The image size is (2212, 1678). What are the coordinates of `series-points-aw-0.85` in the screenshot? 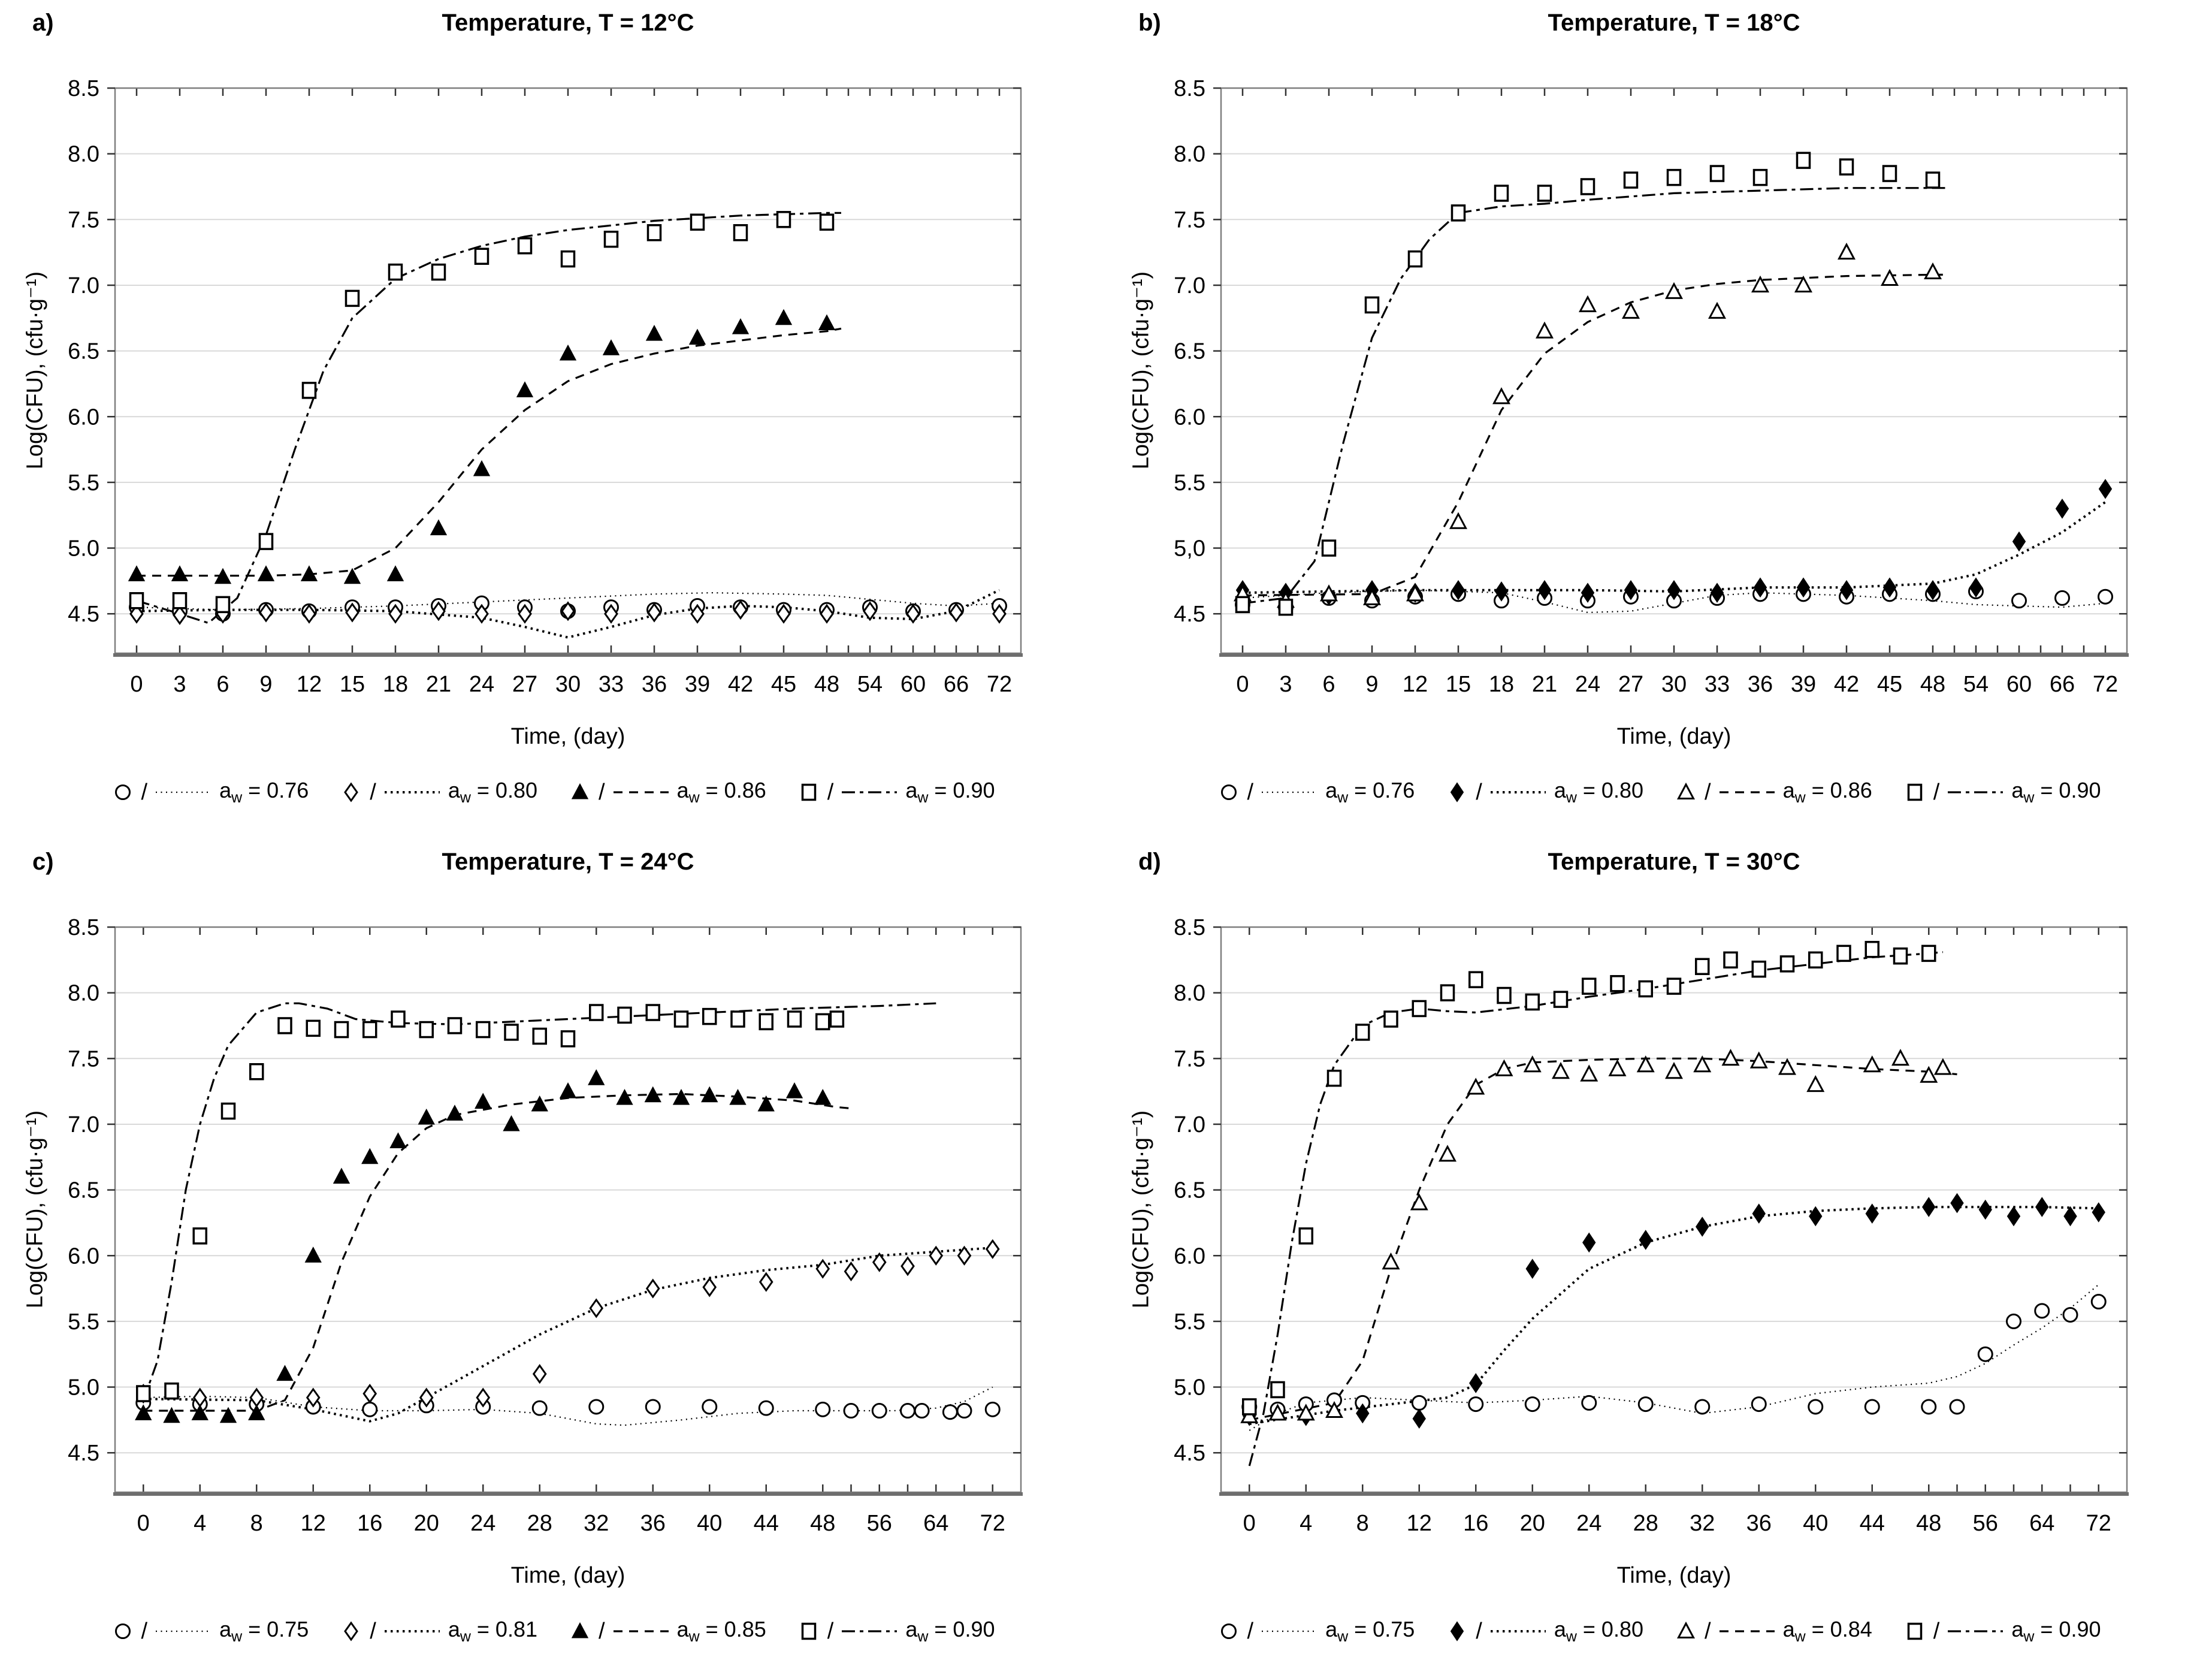 It's located at (484, 1246).